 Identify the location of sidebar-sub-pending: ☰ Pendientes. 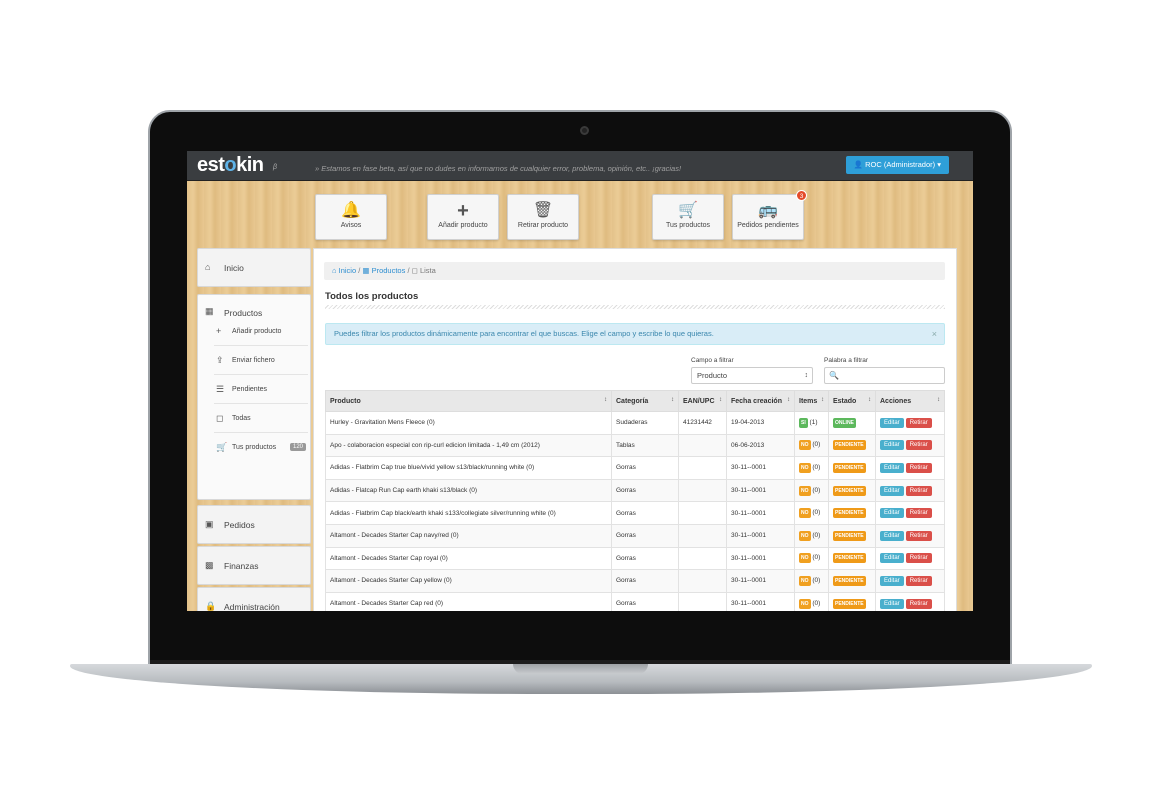
(261, 389).